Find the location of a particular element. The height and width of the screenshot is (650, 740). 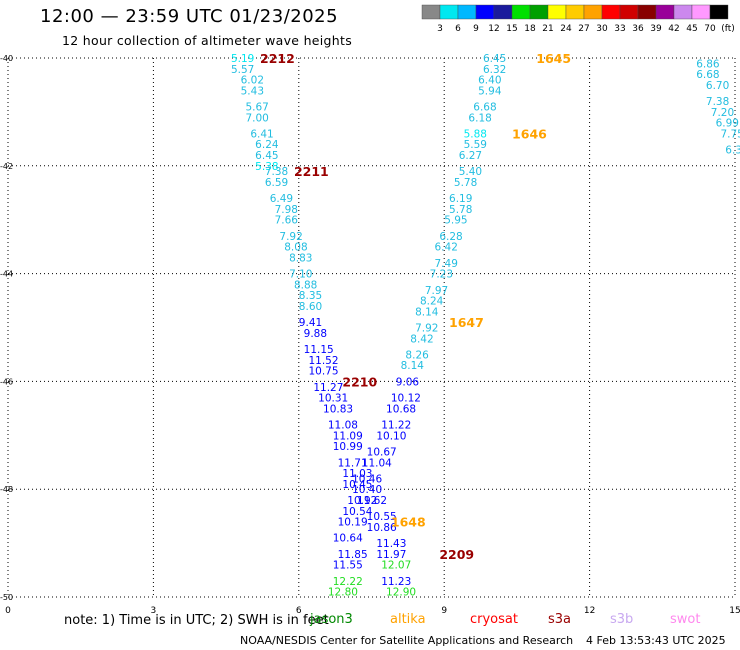

swh-value: 7.00 is located at coordinates (256, 118).